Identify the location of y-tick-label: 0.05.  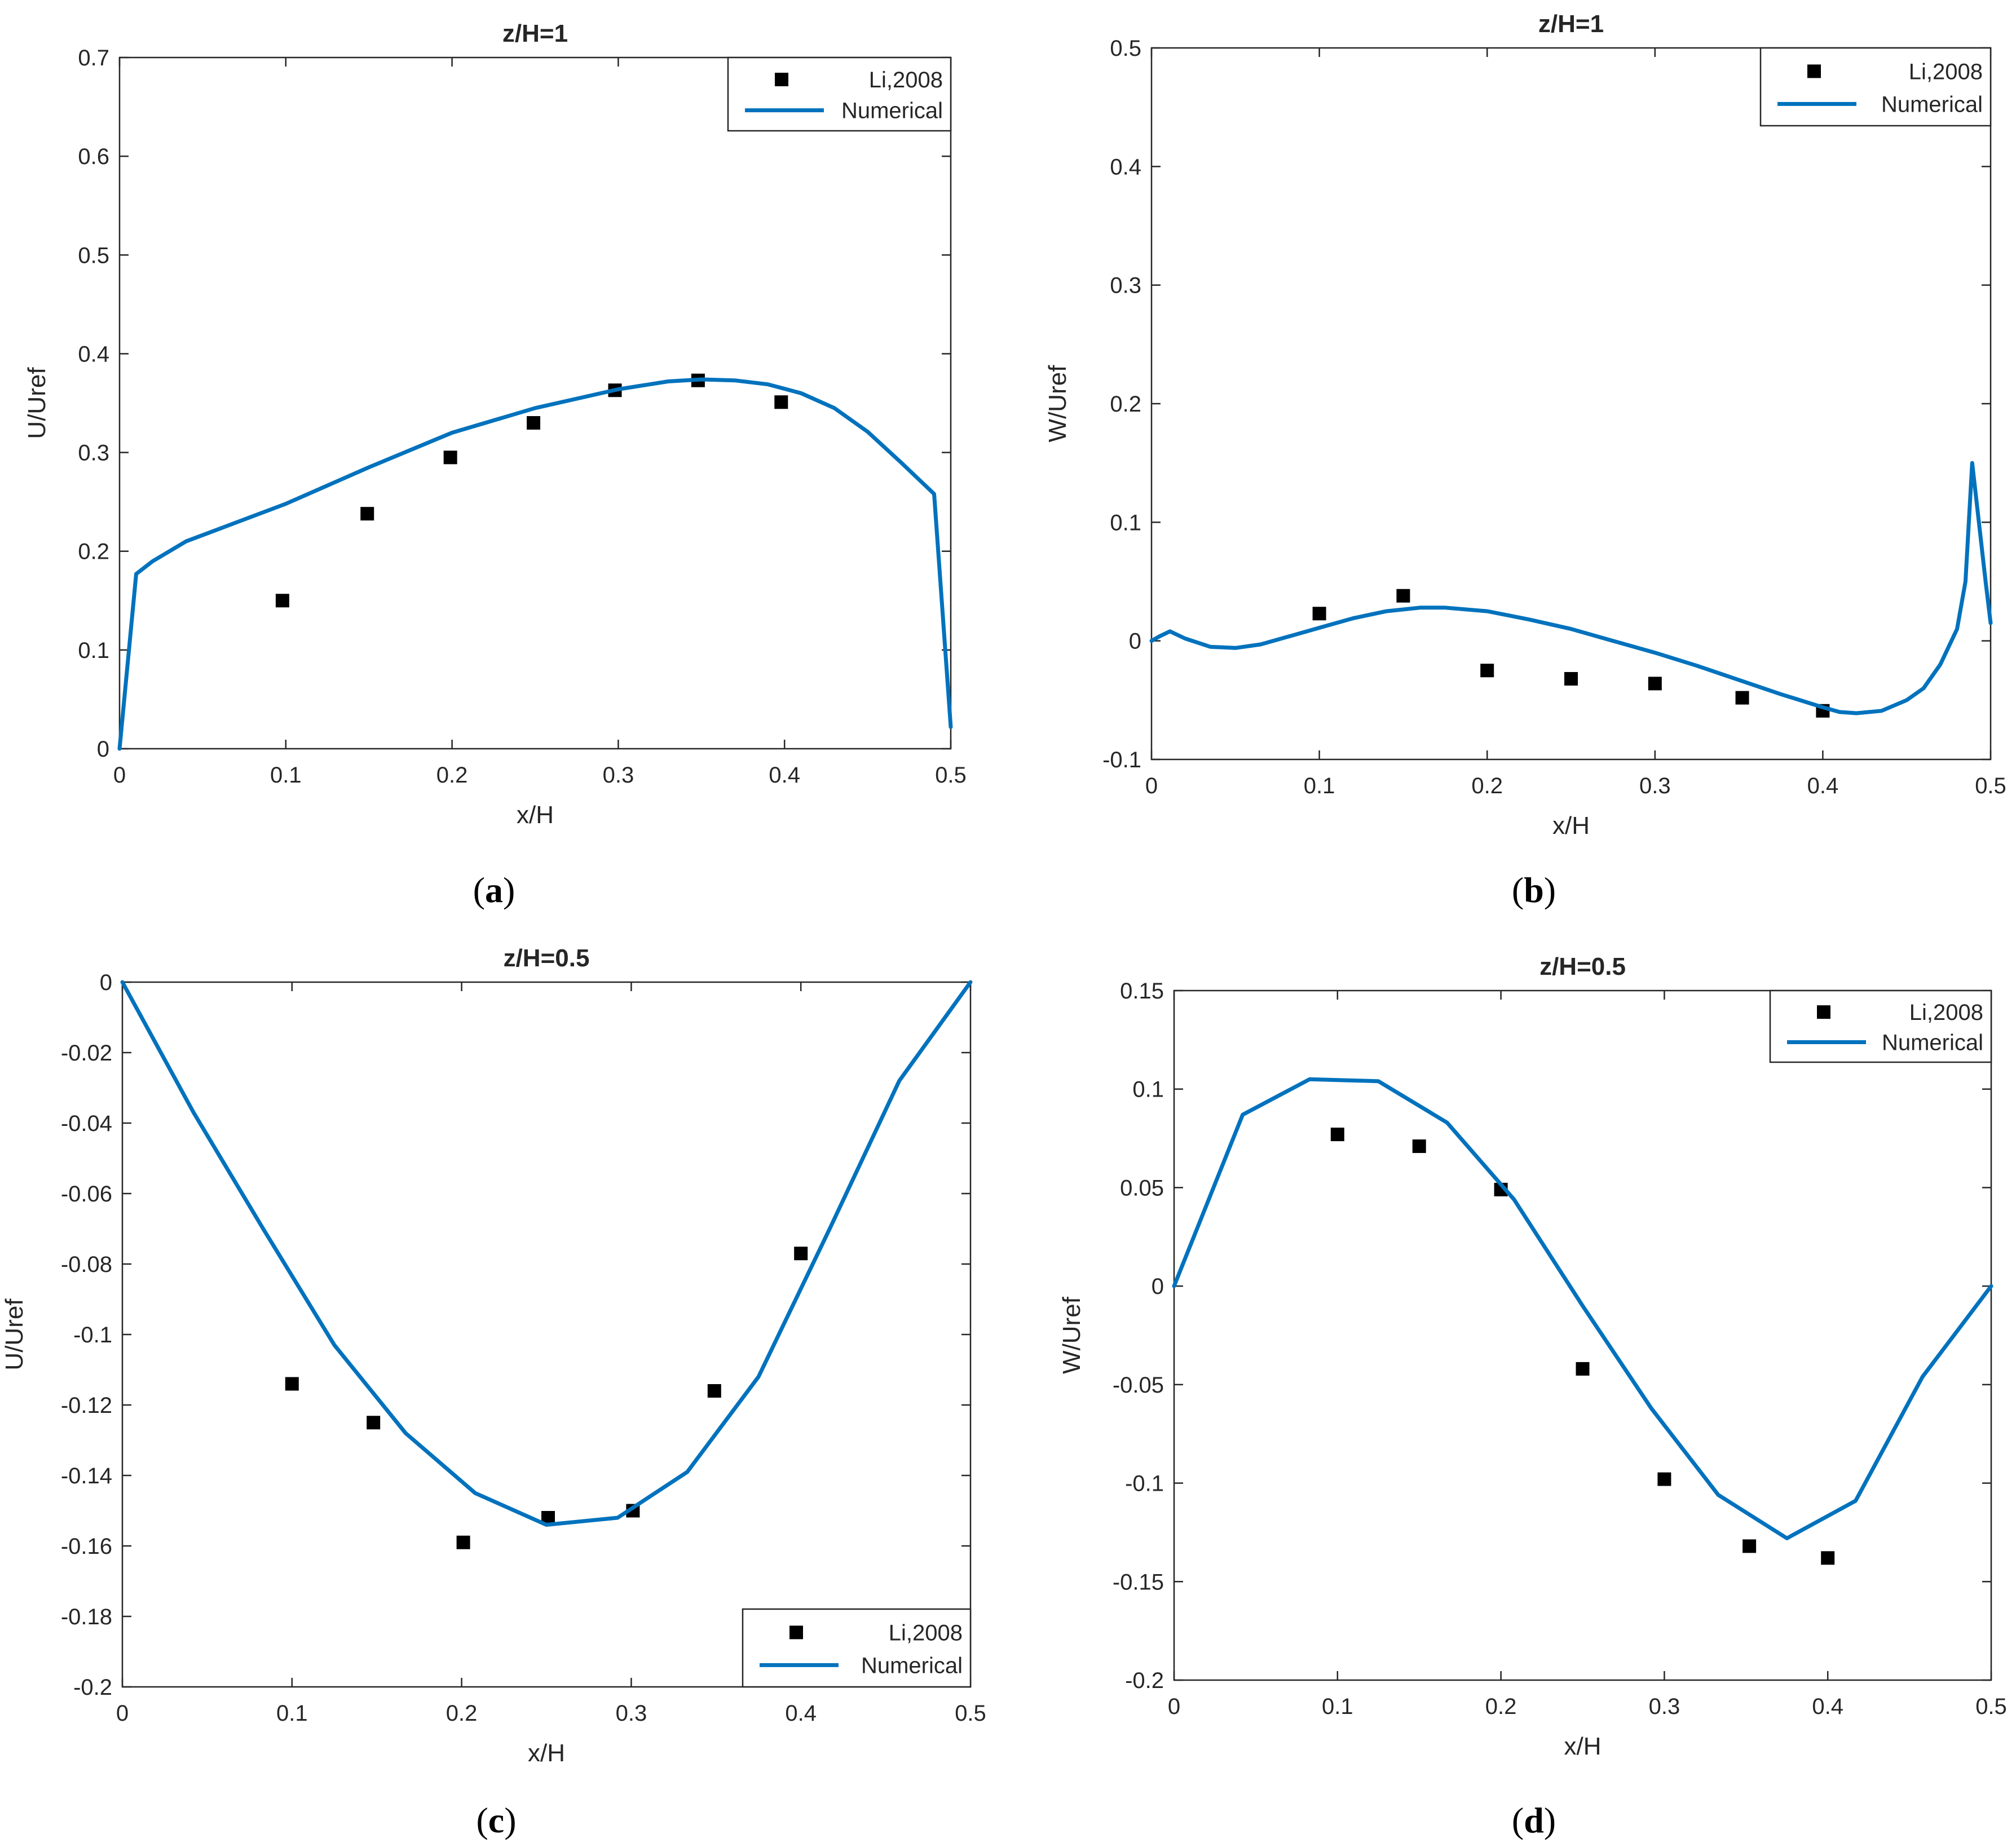
(1142, 1188).